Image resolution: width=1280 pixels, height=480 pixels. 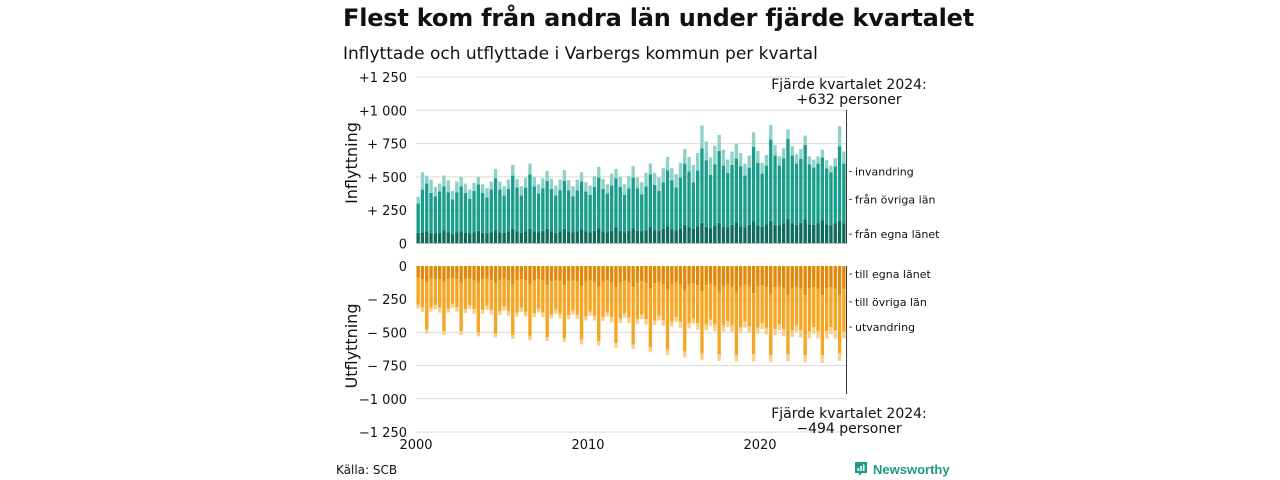 What do you see at coordinates (884, 172) in the screenshot?
I see `legend-label-in: invandring` at bounding box center [884, 172].